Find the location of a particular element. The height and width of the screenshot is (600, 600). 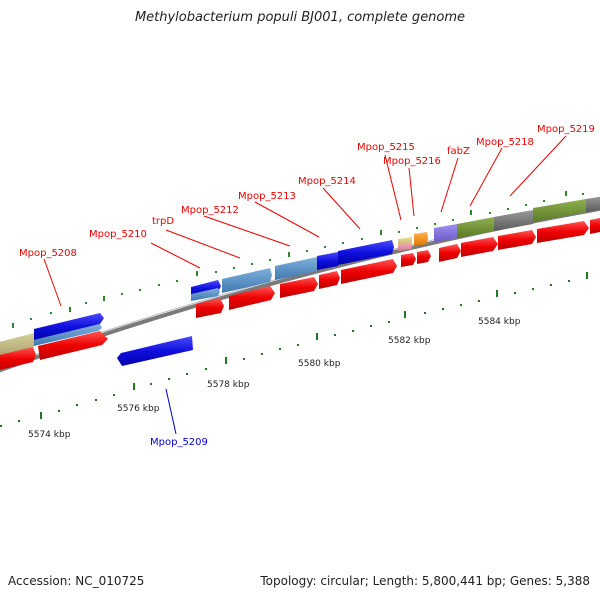

tick-label: 5578 kbp is located at coordinates (228, 385).